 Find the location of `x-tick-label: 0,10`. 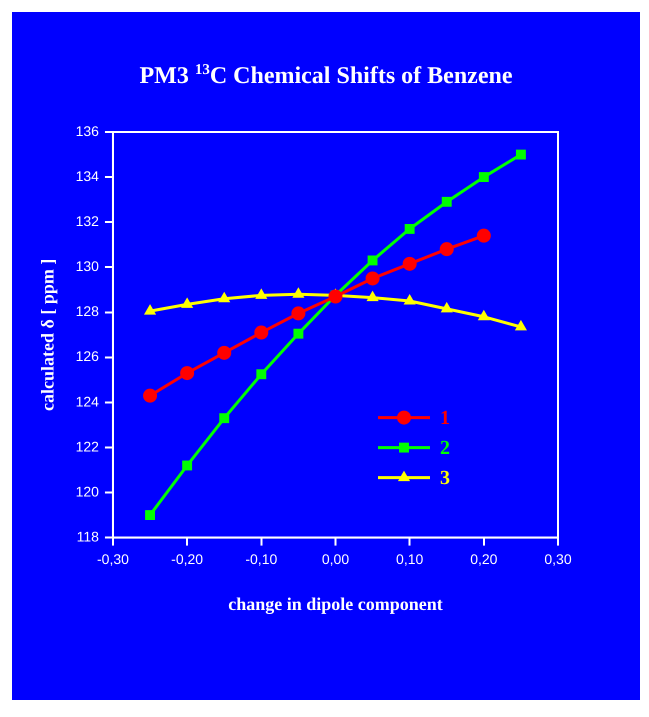

x-tick-label: 0,10 is located at coordinates (410, 558).